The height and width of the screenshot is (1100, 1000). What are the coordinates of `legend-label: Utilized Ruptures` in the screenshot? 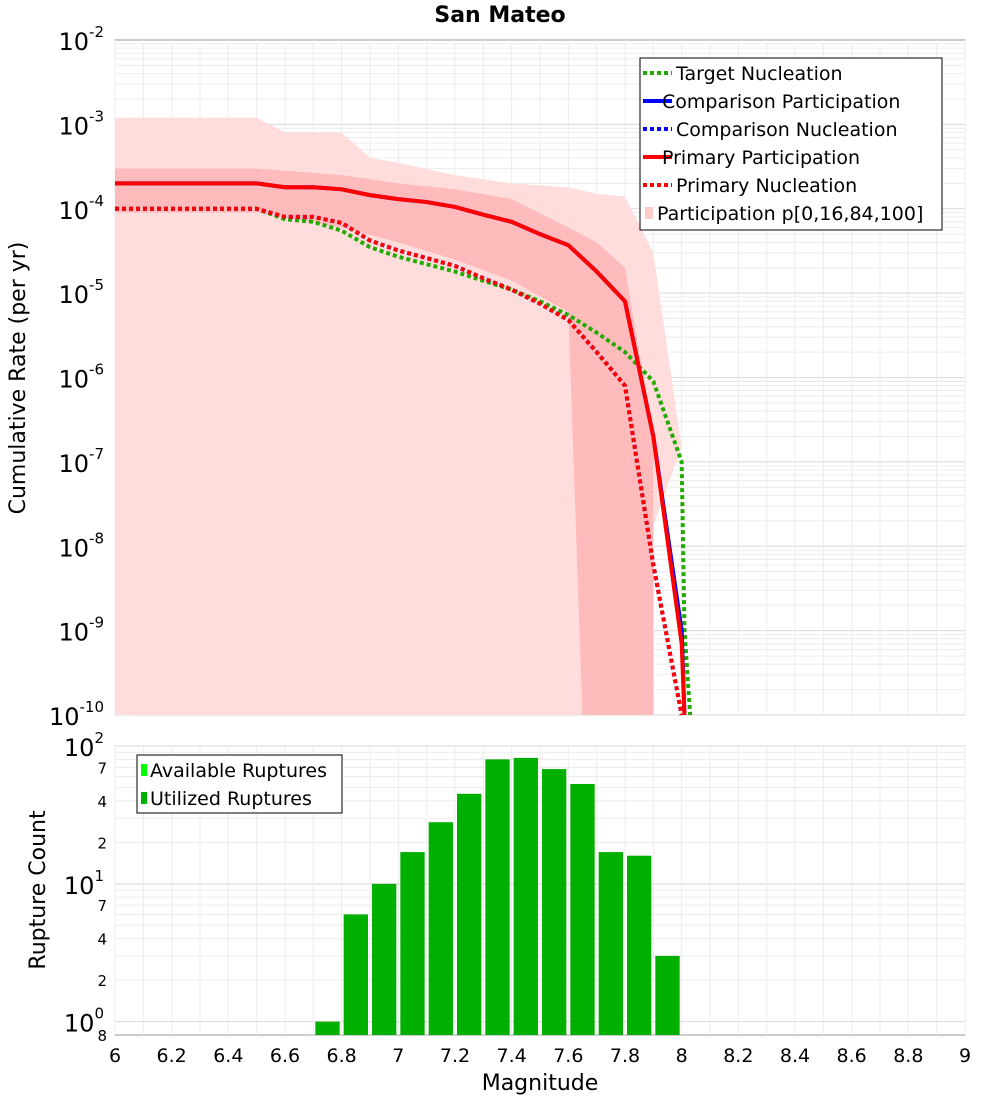 It's located at (231, 799).